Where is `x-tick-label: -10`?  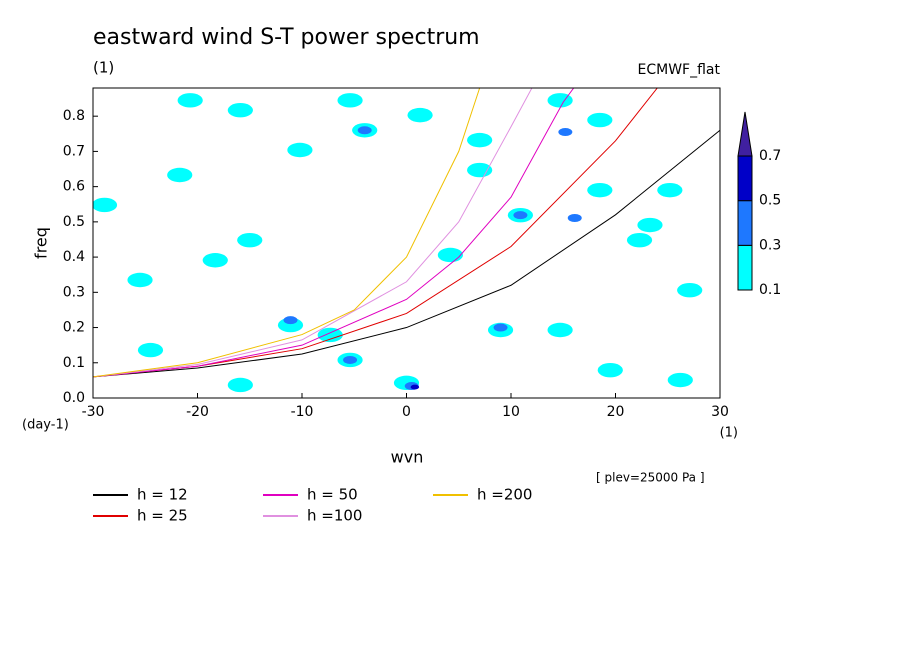
x-tick-label: -10 is located at coordinates (302, 412).